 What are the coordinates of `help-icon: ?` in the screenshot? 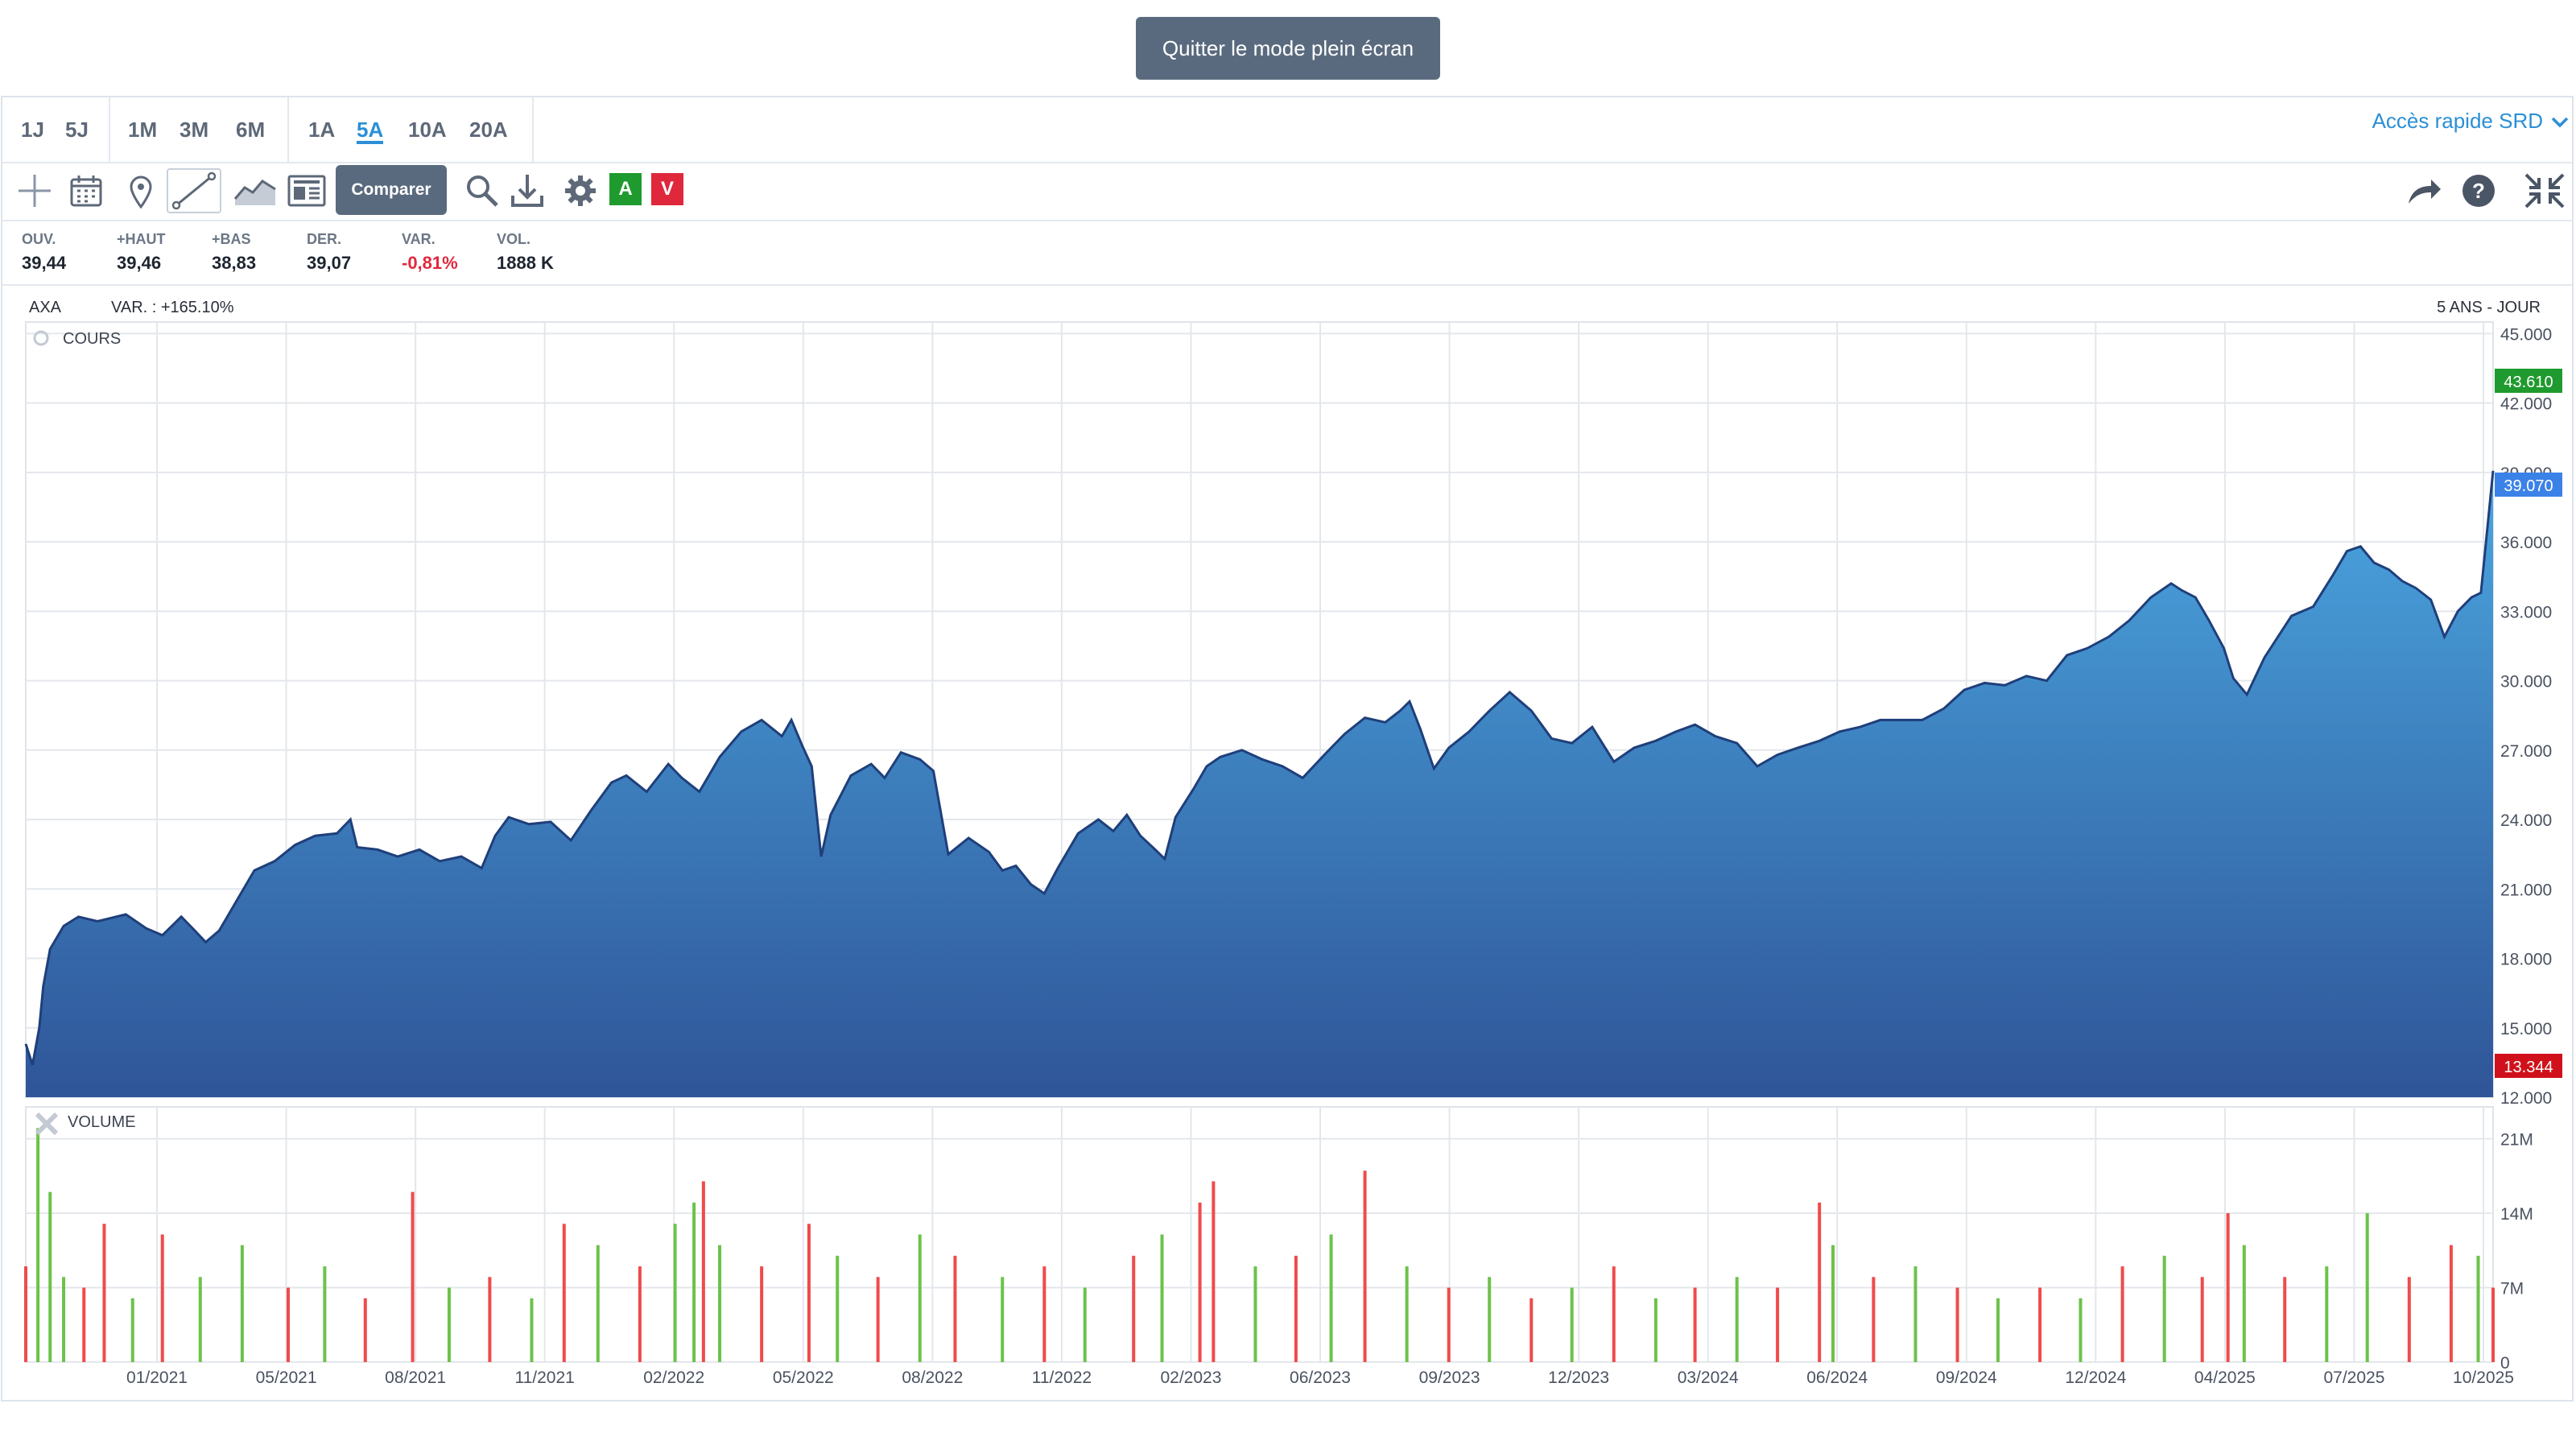 It's located at (2478, 190).